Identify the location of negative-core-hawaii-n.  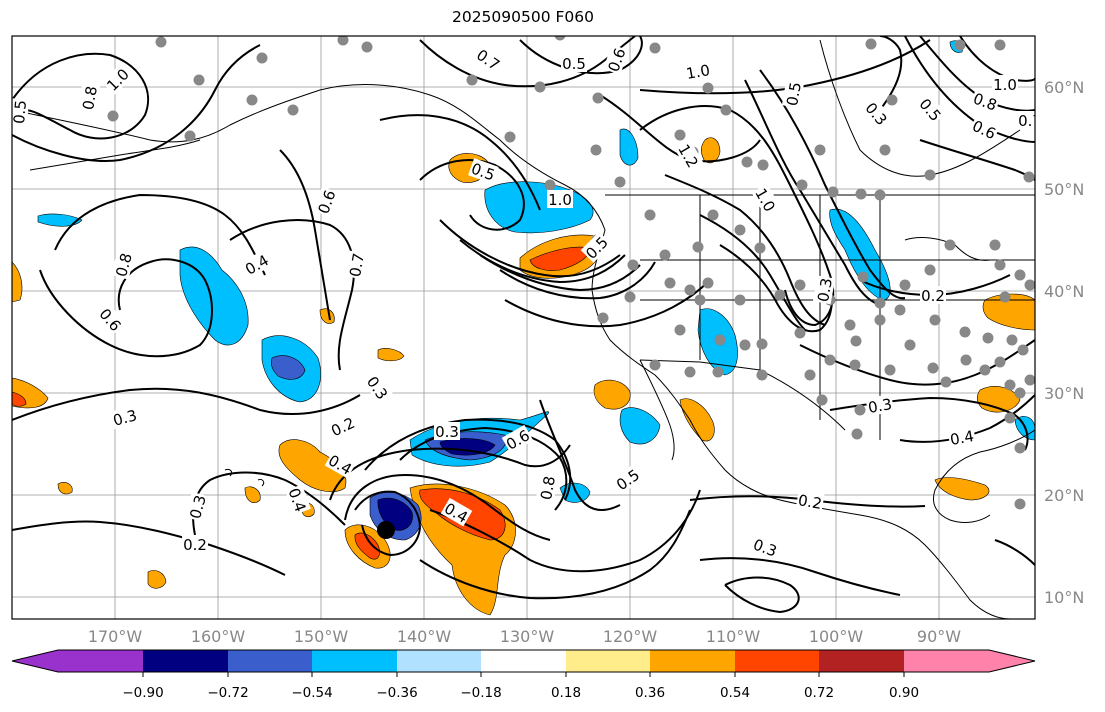
(288, 367).